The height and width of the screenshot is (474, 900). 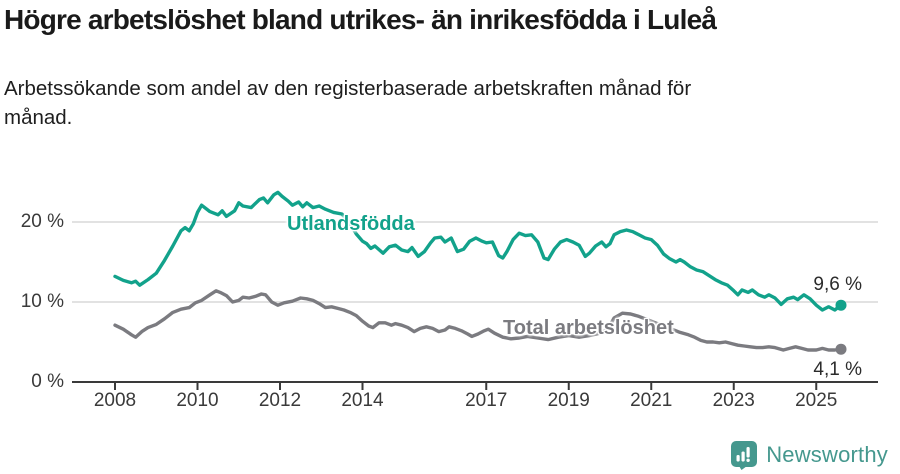 I want to click on end-value-label-utlandsfodda: 9,6 %, so click(x=837, y=284).